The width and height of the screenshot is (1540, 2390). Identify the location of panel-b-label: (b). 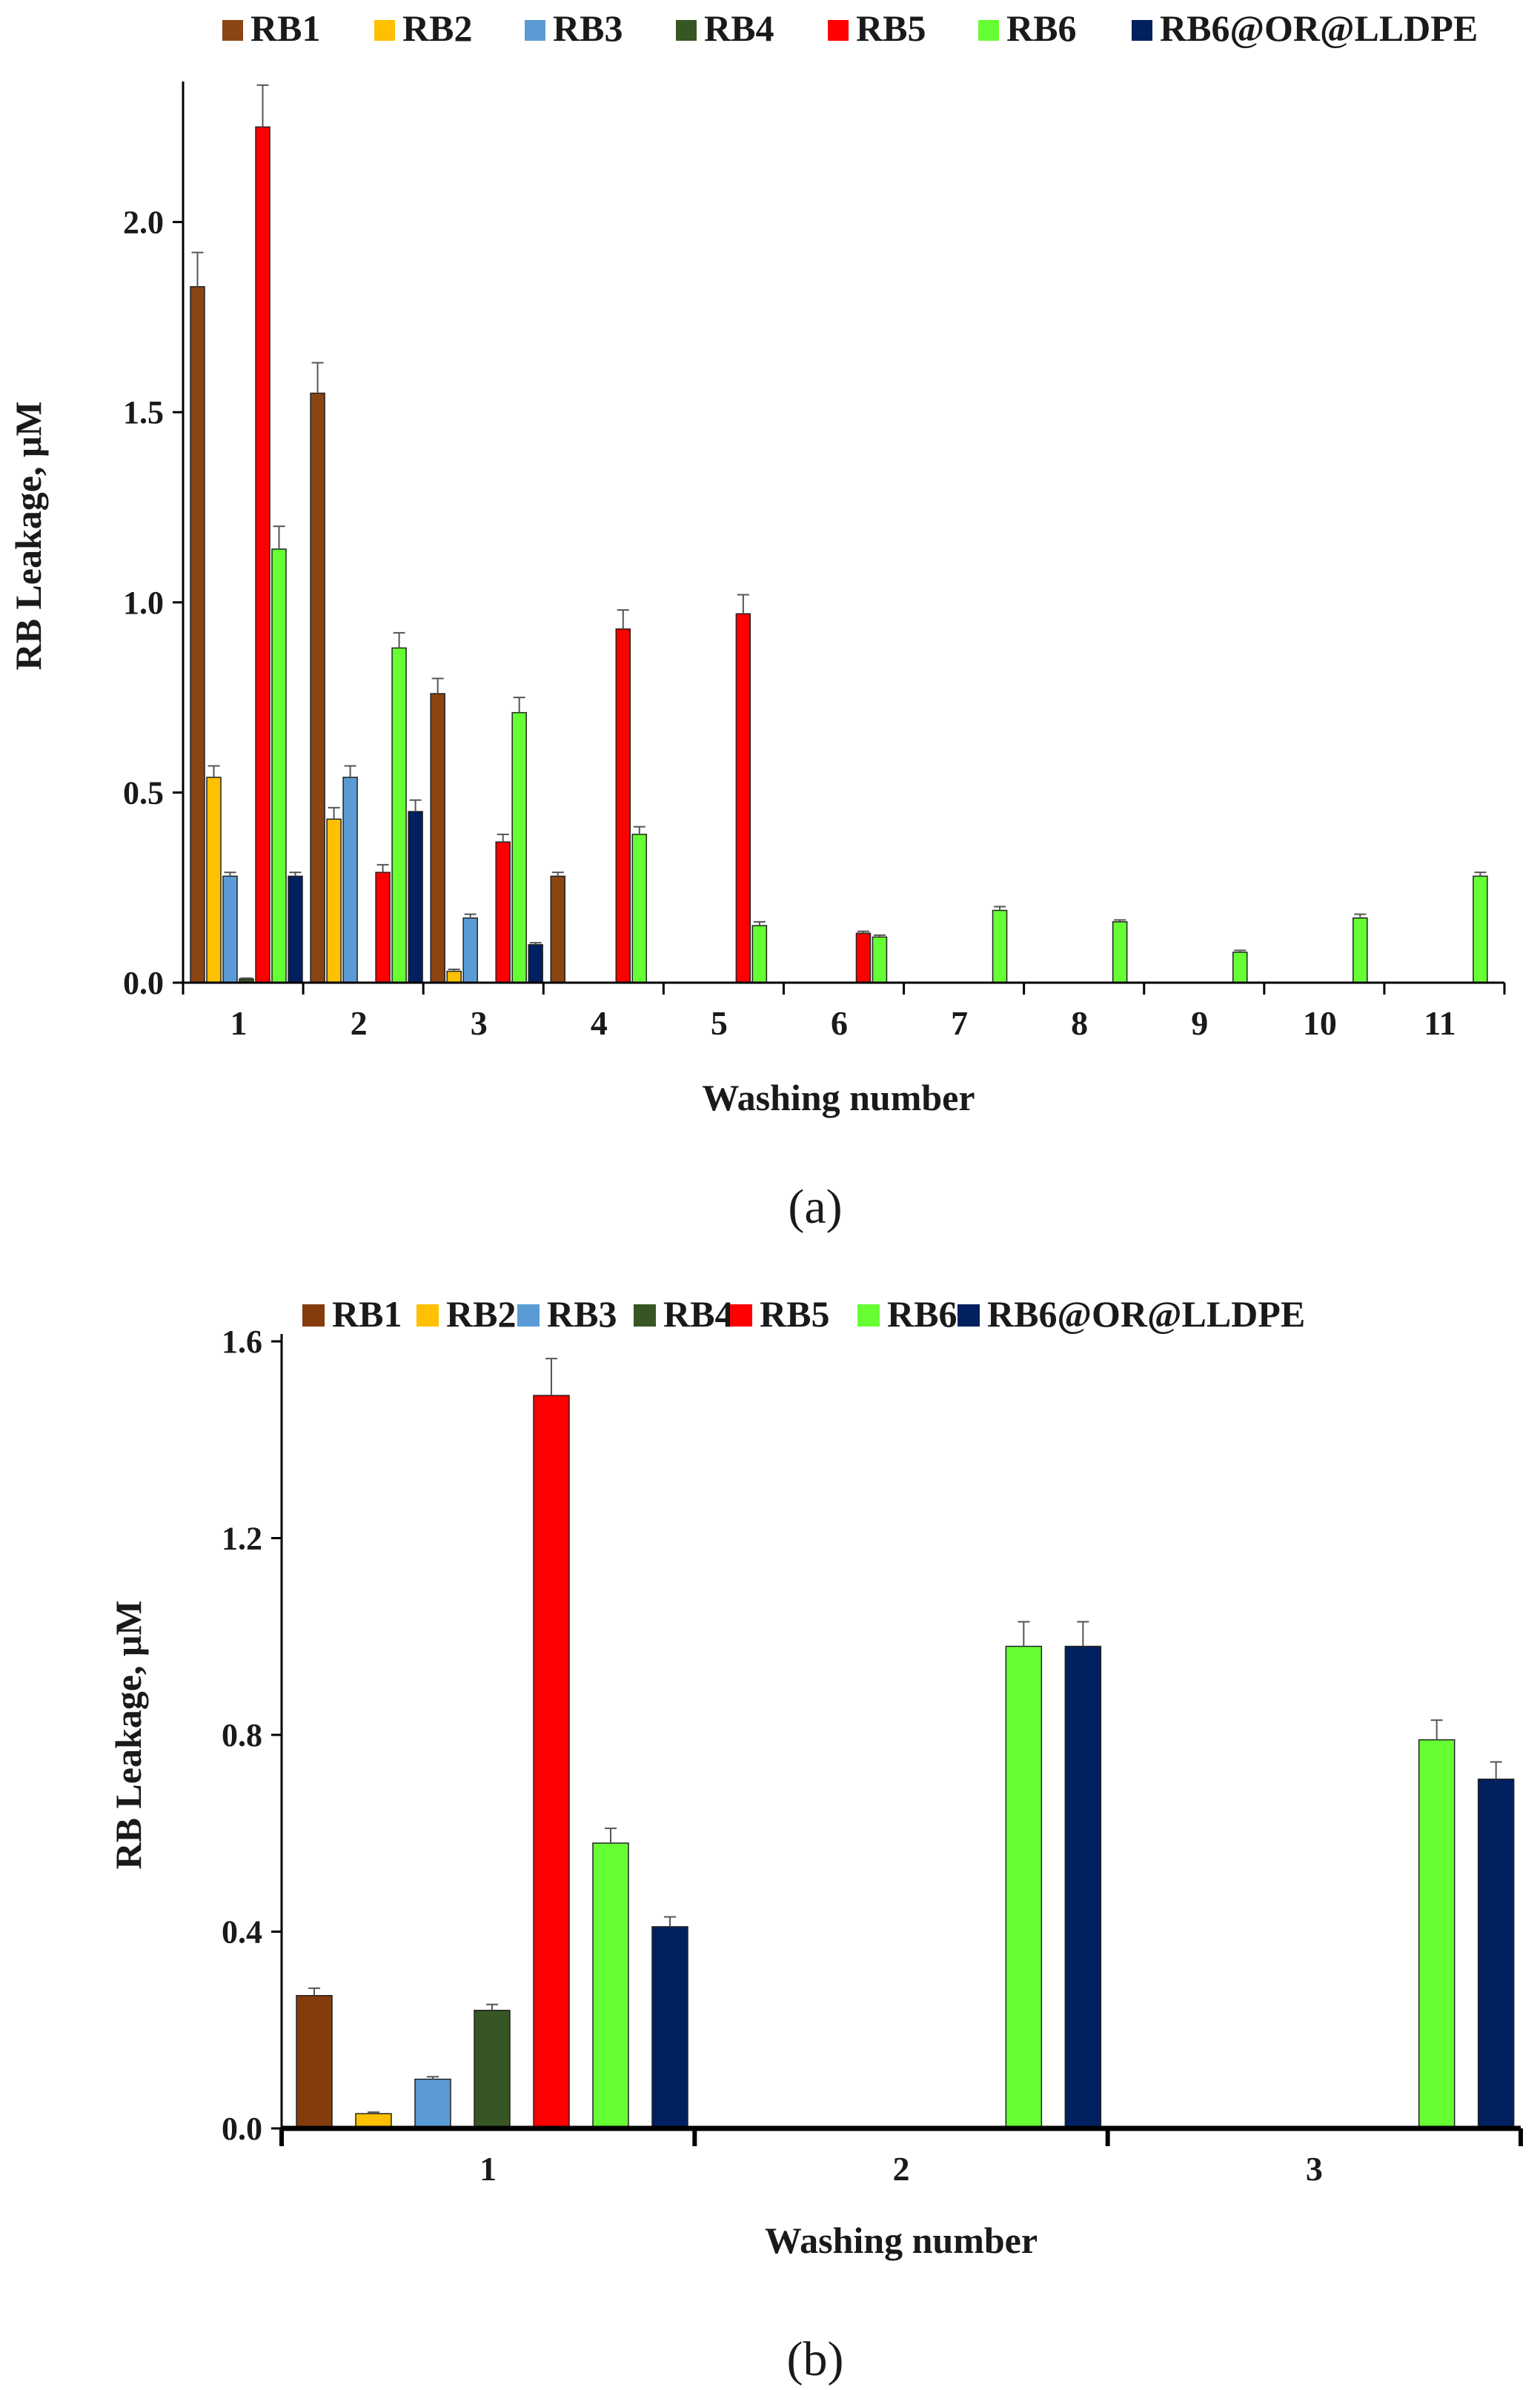
(815, 2359).